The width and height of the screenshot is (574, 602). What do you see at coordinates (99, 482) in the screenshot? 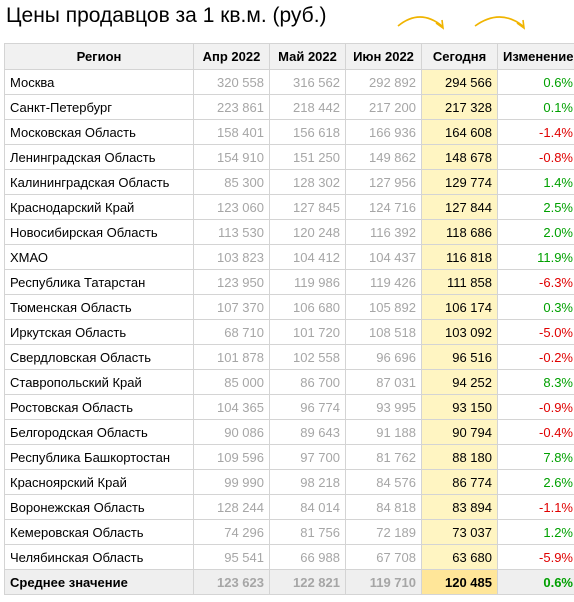
I see `region-cell: Красноярский Край` at bounding box center [99, 482].